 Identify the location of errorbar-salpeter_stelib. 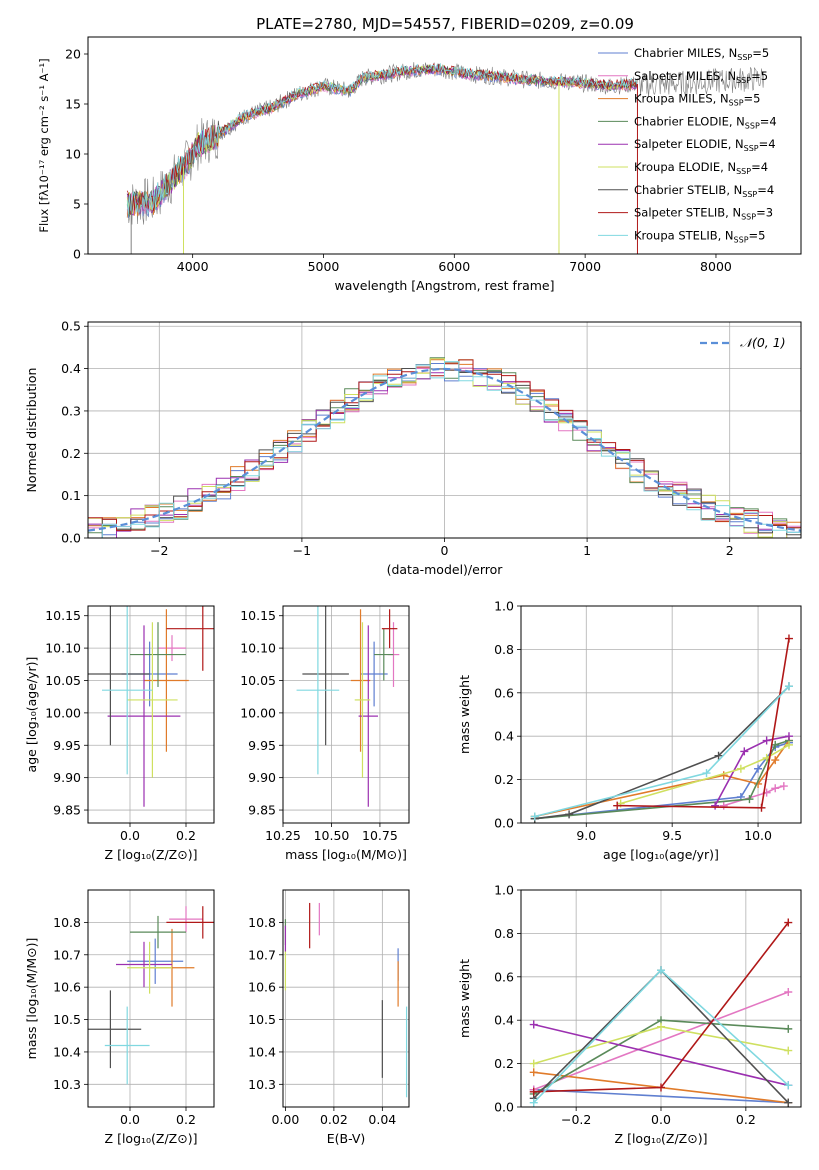
(190, 638).